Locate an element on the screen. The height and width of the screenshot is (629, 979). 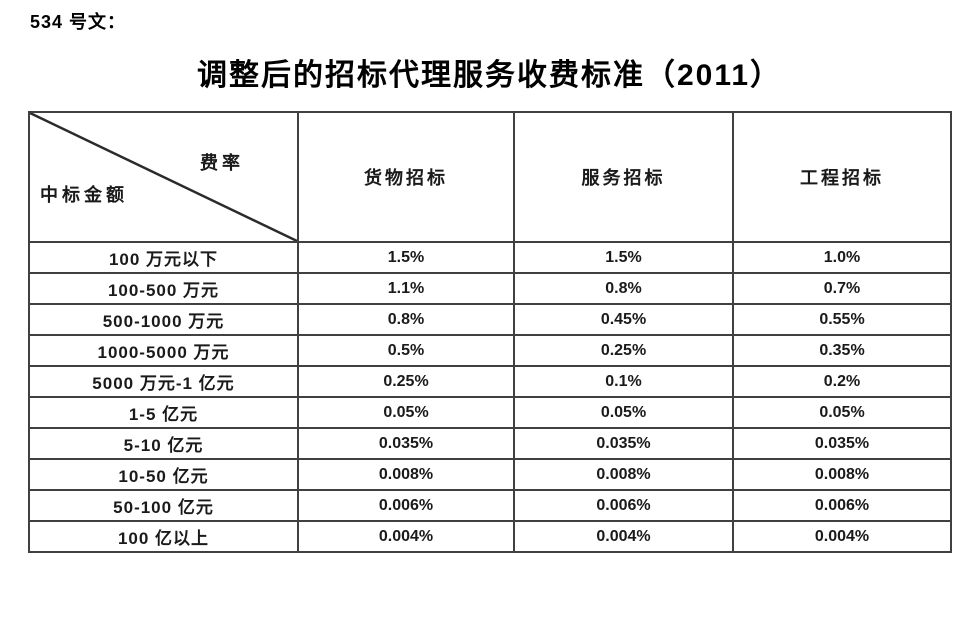
table-row: 1-5 亿元 0.05% 0.05% 0.05% is located at coordinates (490, 412).